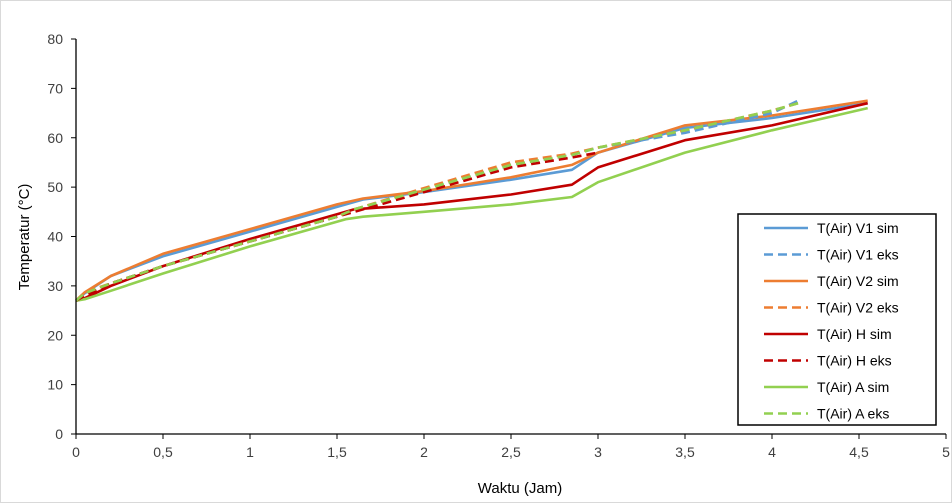  I want to click on legend-label: T(Air) V1 eks, so click(858, 255).